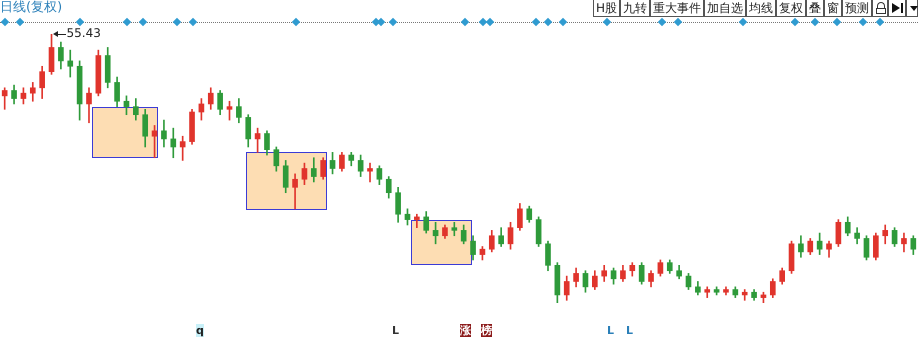  What do you see at coordinates (200, 330) in the screenshot?
I see `text: q` at bounding box center [200, 330].